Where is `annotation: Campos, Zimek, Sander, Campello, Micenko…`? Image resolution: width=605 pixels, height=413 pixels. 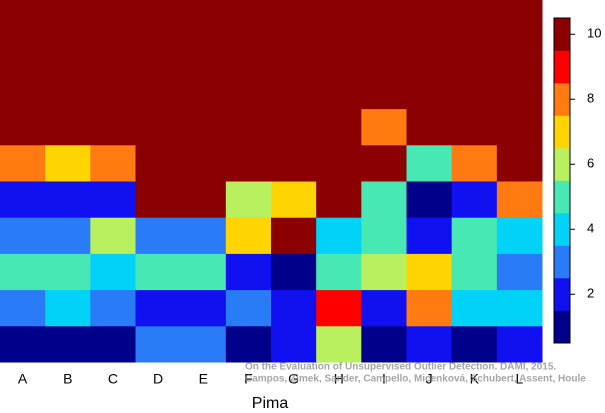 annotation: Campos, Zimek, Sander, Campello, Micenko… is located at coordinates (415, 379).